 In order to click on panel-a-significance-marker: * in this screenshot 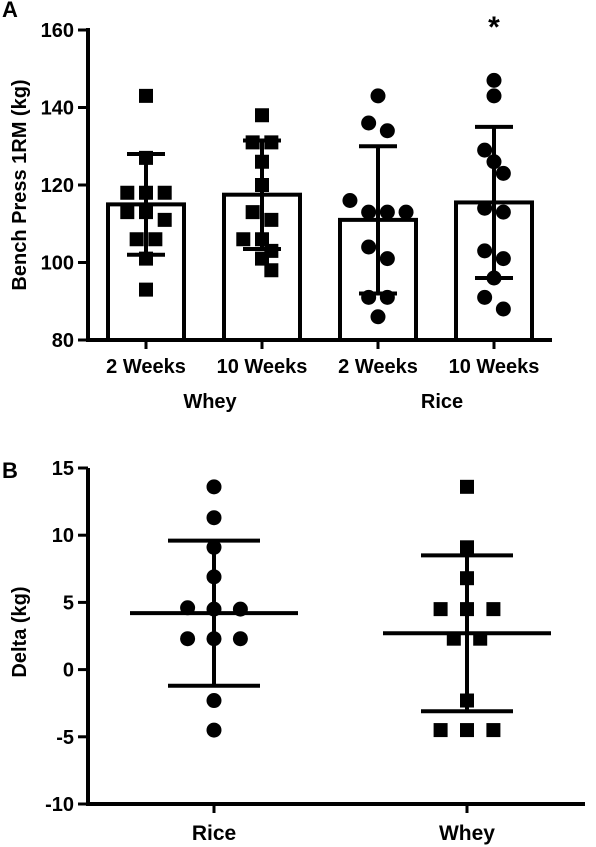, I will do `click(494, 27)`.